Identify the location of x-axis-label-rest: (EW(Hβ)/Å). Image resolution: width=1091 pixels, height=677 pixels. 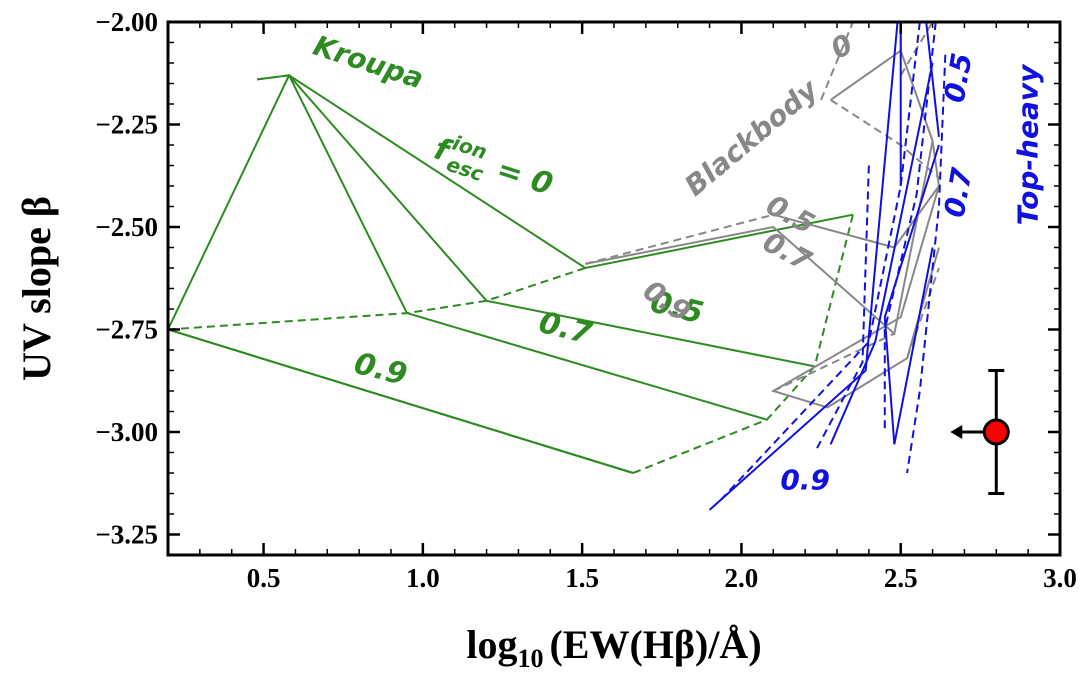
(655, 644).